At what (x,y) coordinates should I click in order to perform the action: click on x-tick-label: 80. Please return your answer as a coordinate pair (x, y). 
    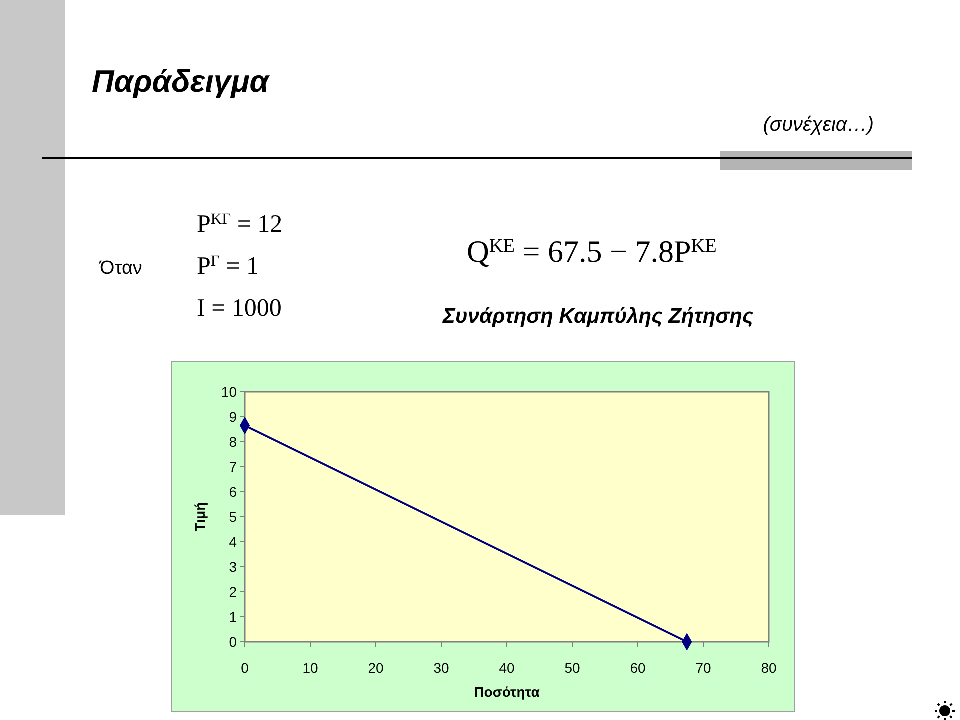
    Looking at the image, I should click on (769, 668).